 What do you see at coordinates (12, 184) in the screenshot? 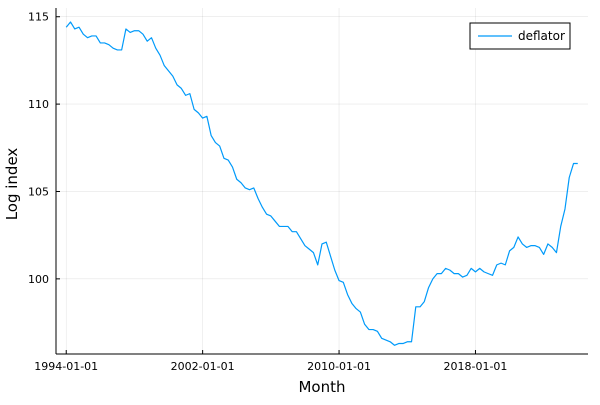
I see `y-axis-title: Log index` at bounding box center [12, 184].